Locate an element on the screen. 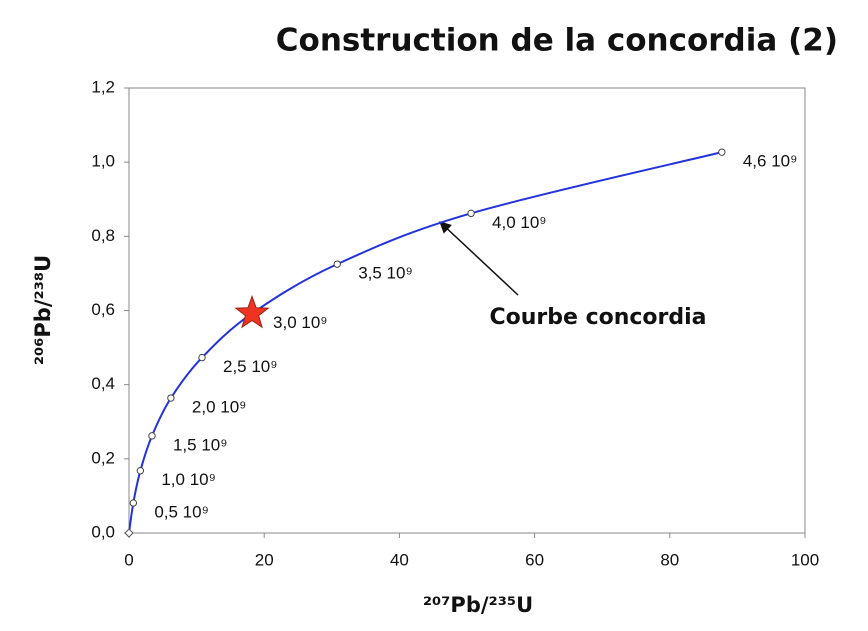  y-tick-label: 0,0 is located at coordinates (103, 531).